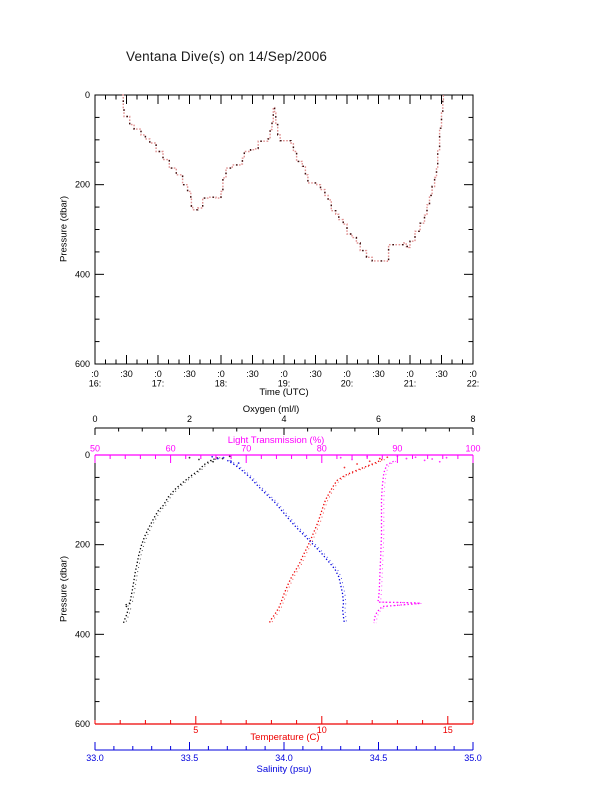 This screenshot has height=785, width=612. I want to click on top-chart-pressure-axis-label: Pressure (dbar), so click(64, 229).